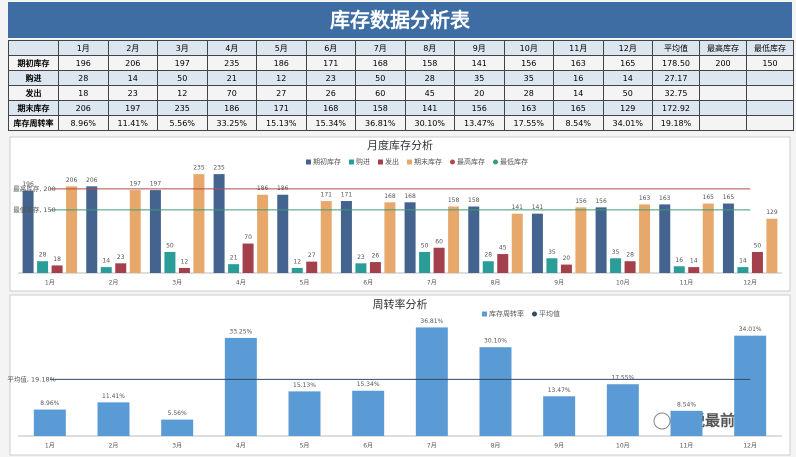 This screenshot has width=796, height=457. I want to click on table-cell: 36.81%, so click(380, 123).